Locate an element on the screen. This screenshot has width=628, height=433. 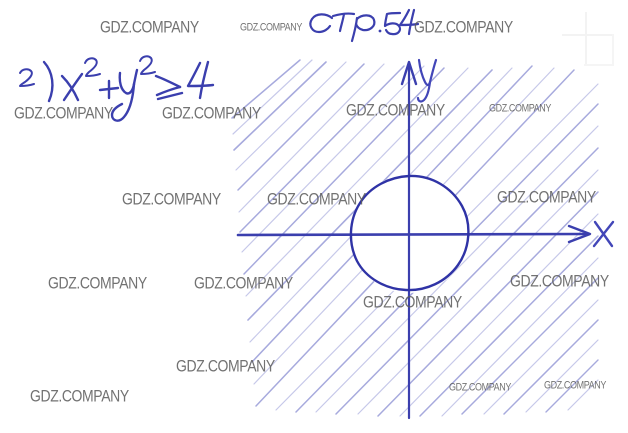
registration-mark-corner-box is located at coordinates (599, 50).